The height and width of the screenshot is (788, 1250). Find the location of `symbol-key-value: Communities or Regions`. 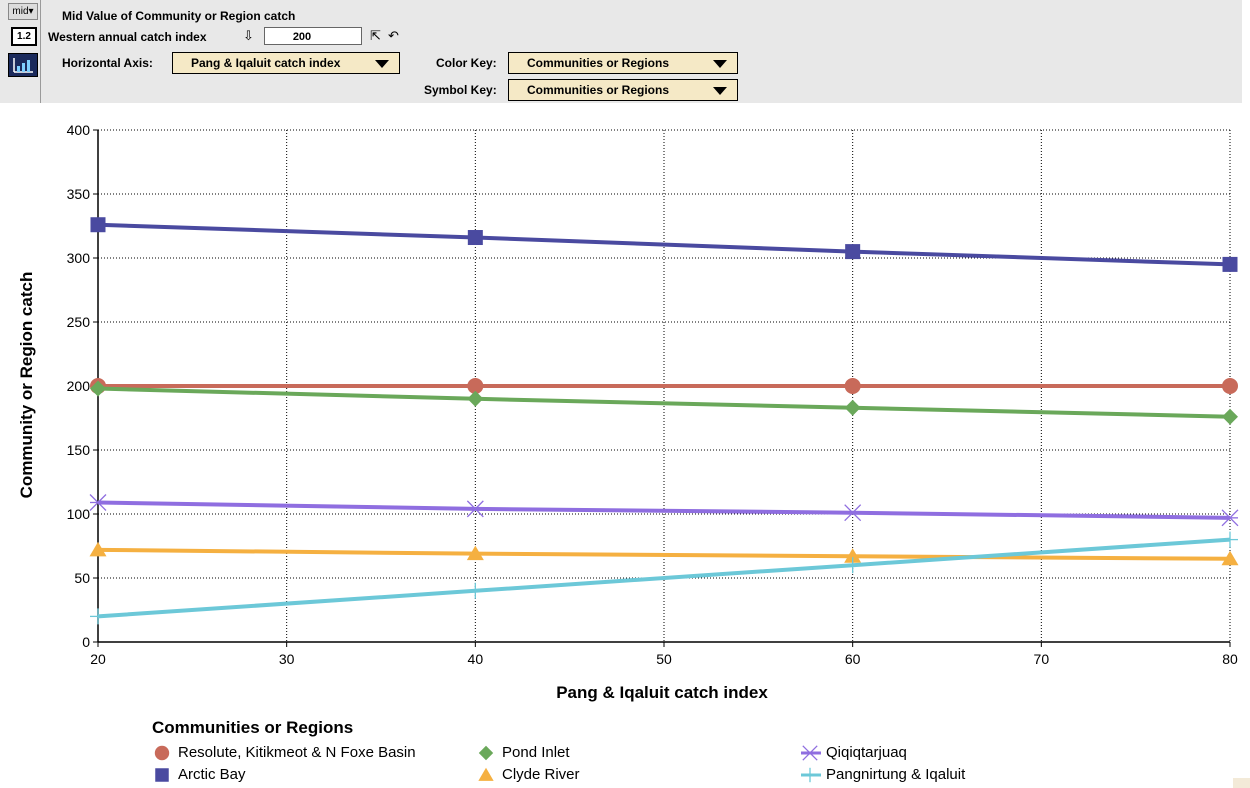

symbol-key-value: Communities or Regions is located at coordinates (598, 90).